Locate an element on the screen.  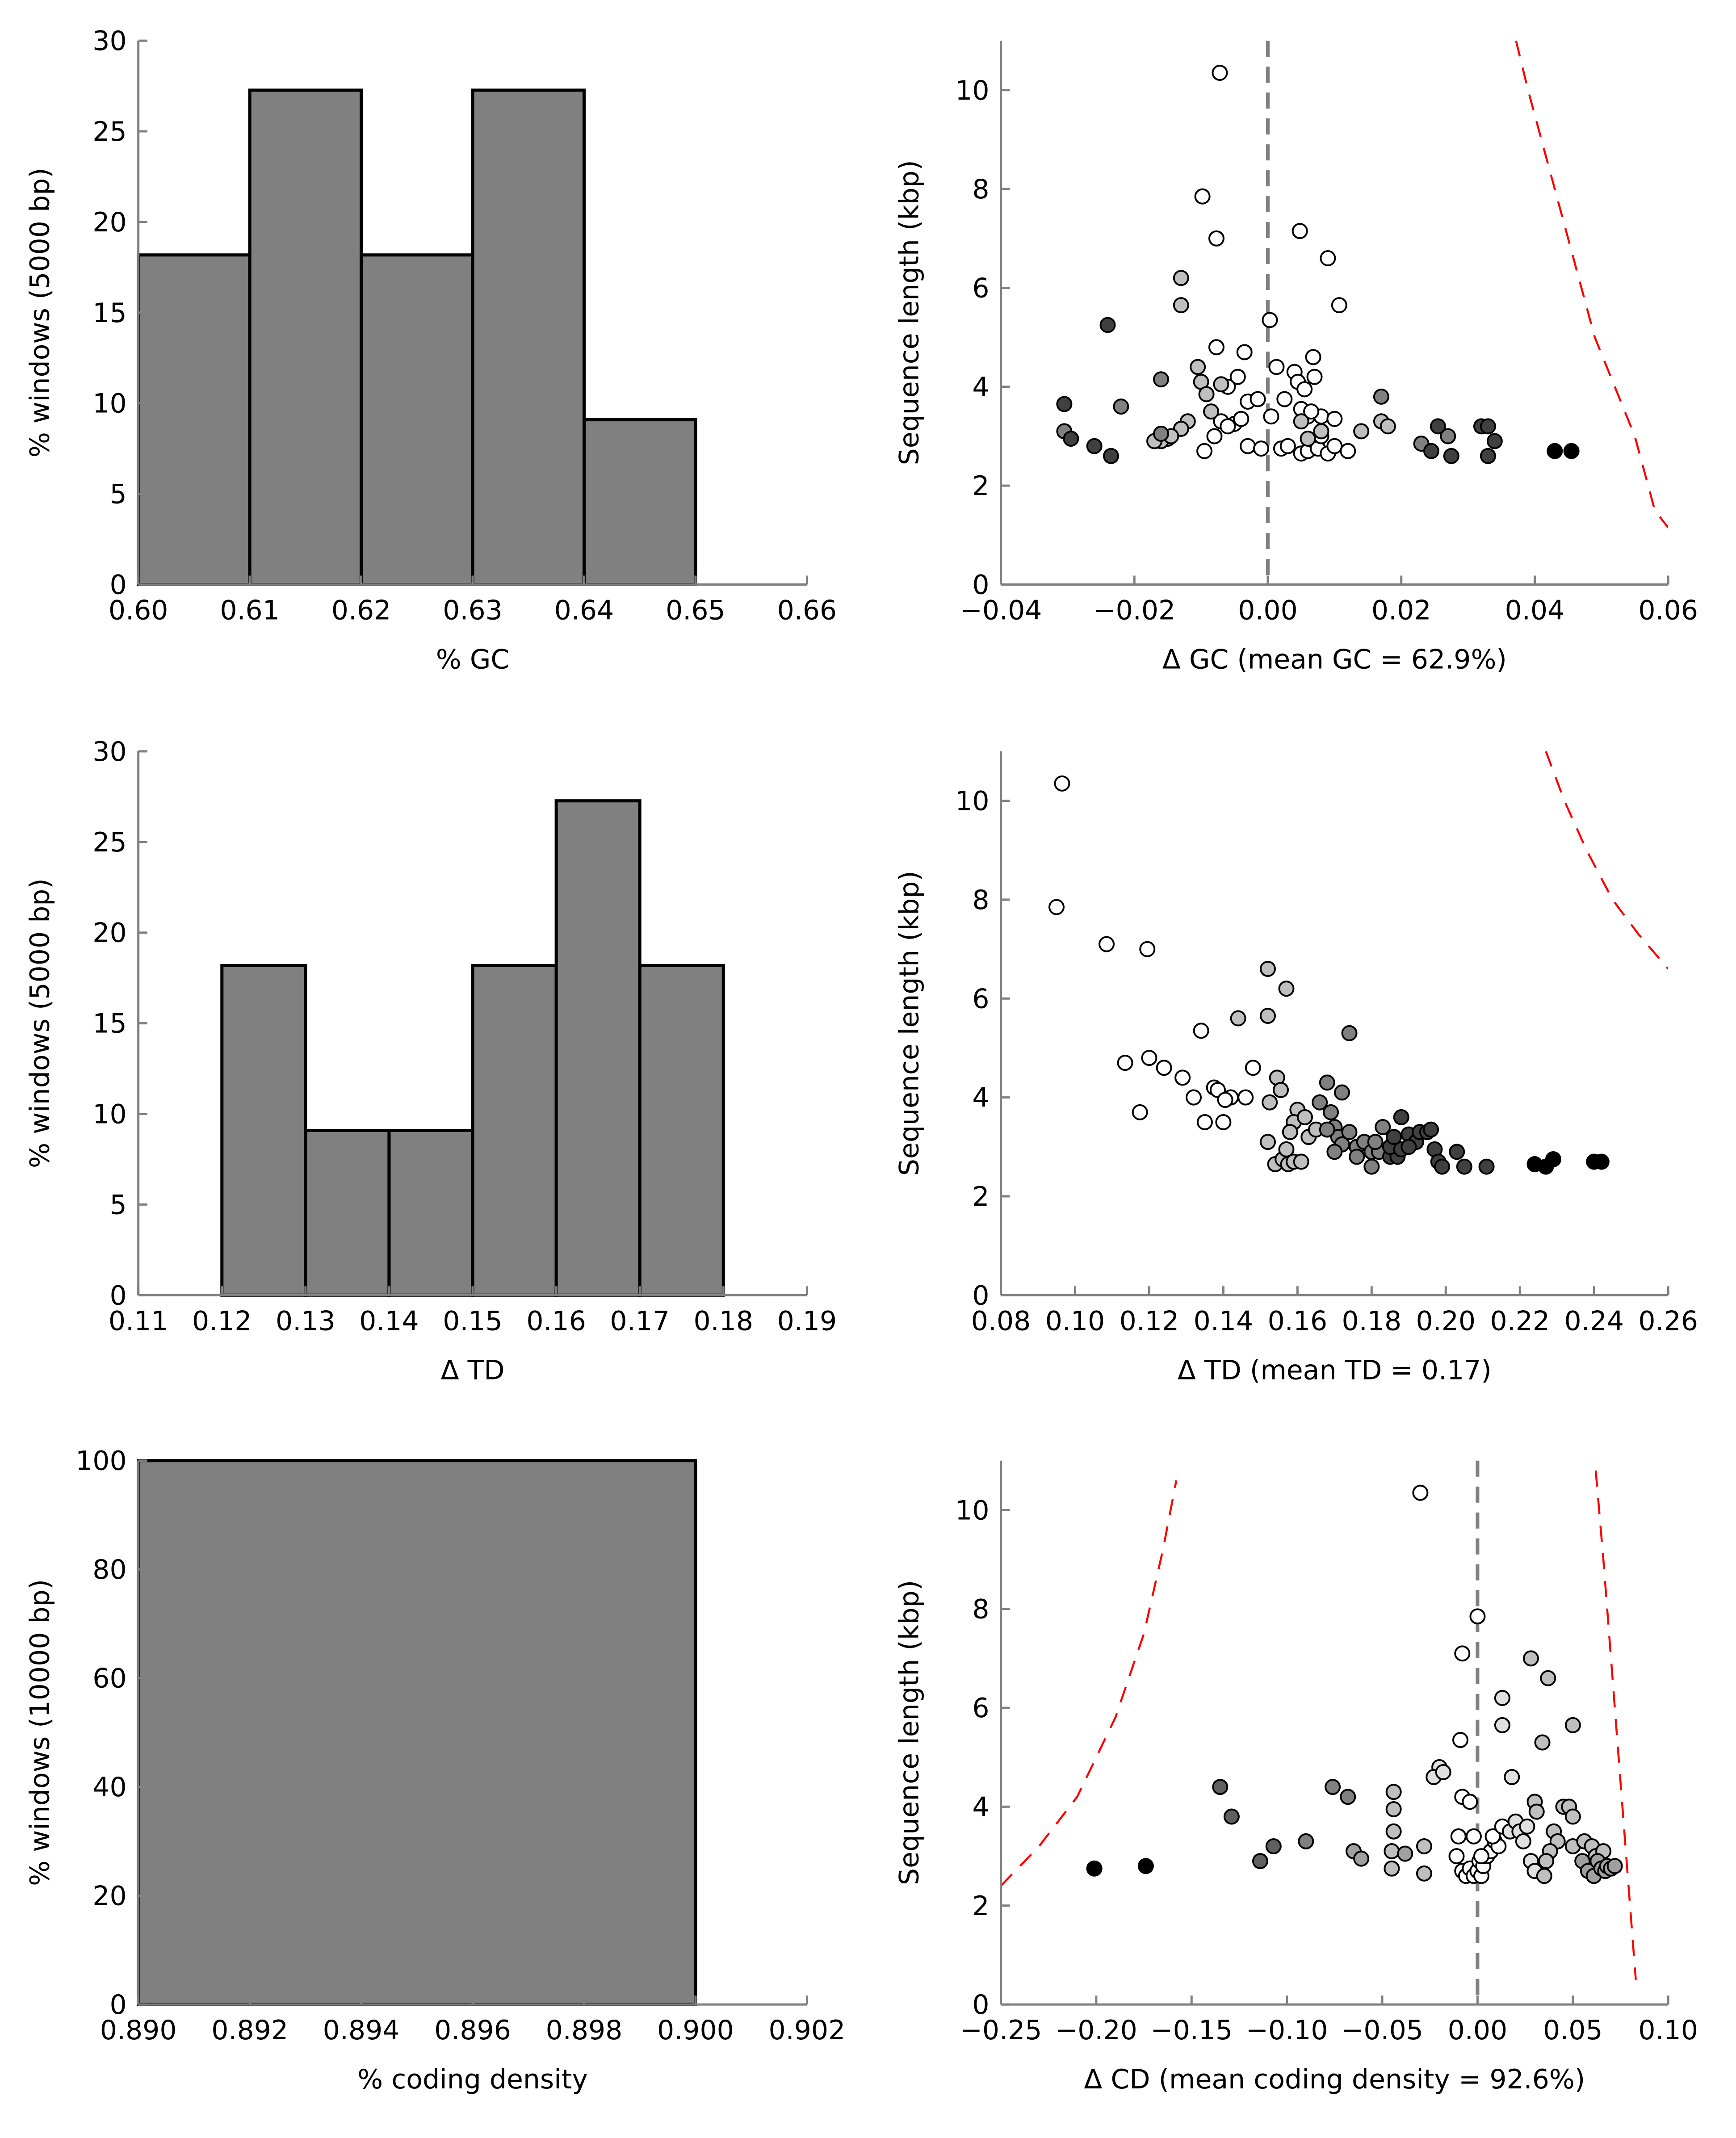
x-tick-label: 0.61 is located at coordinates (250, 611).